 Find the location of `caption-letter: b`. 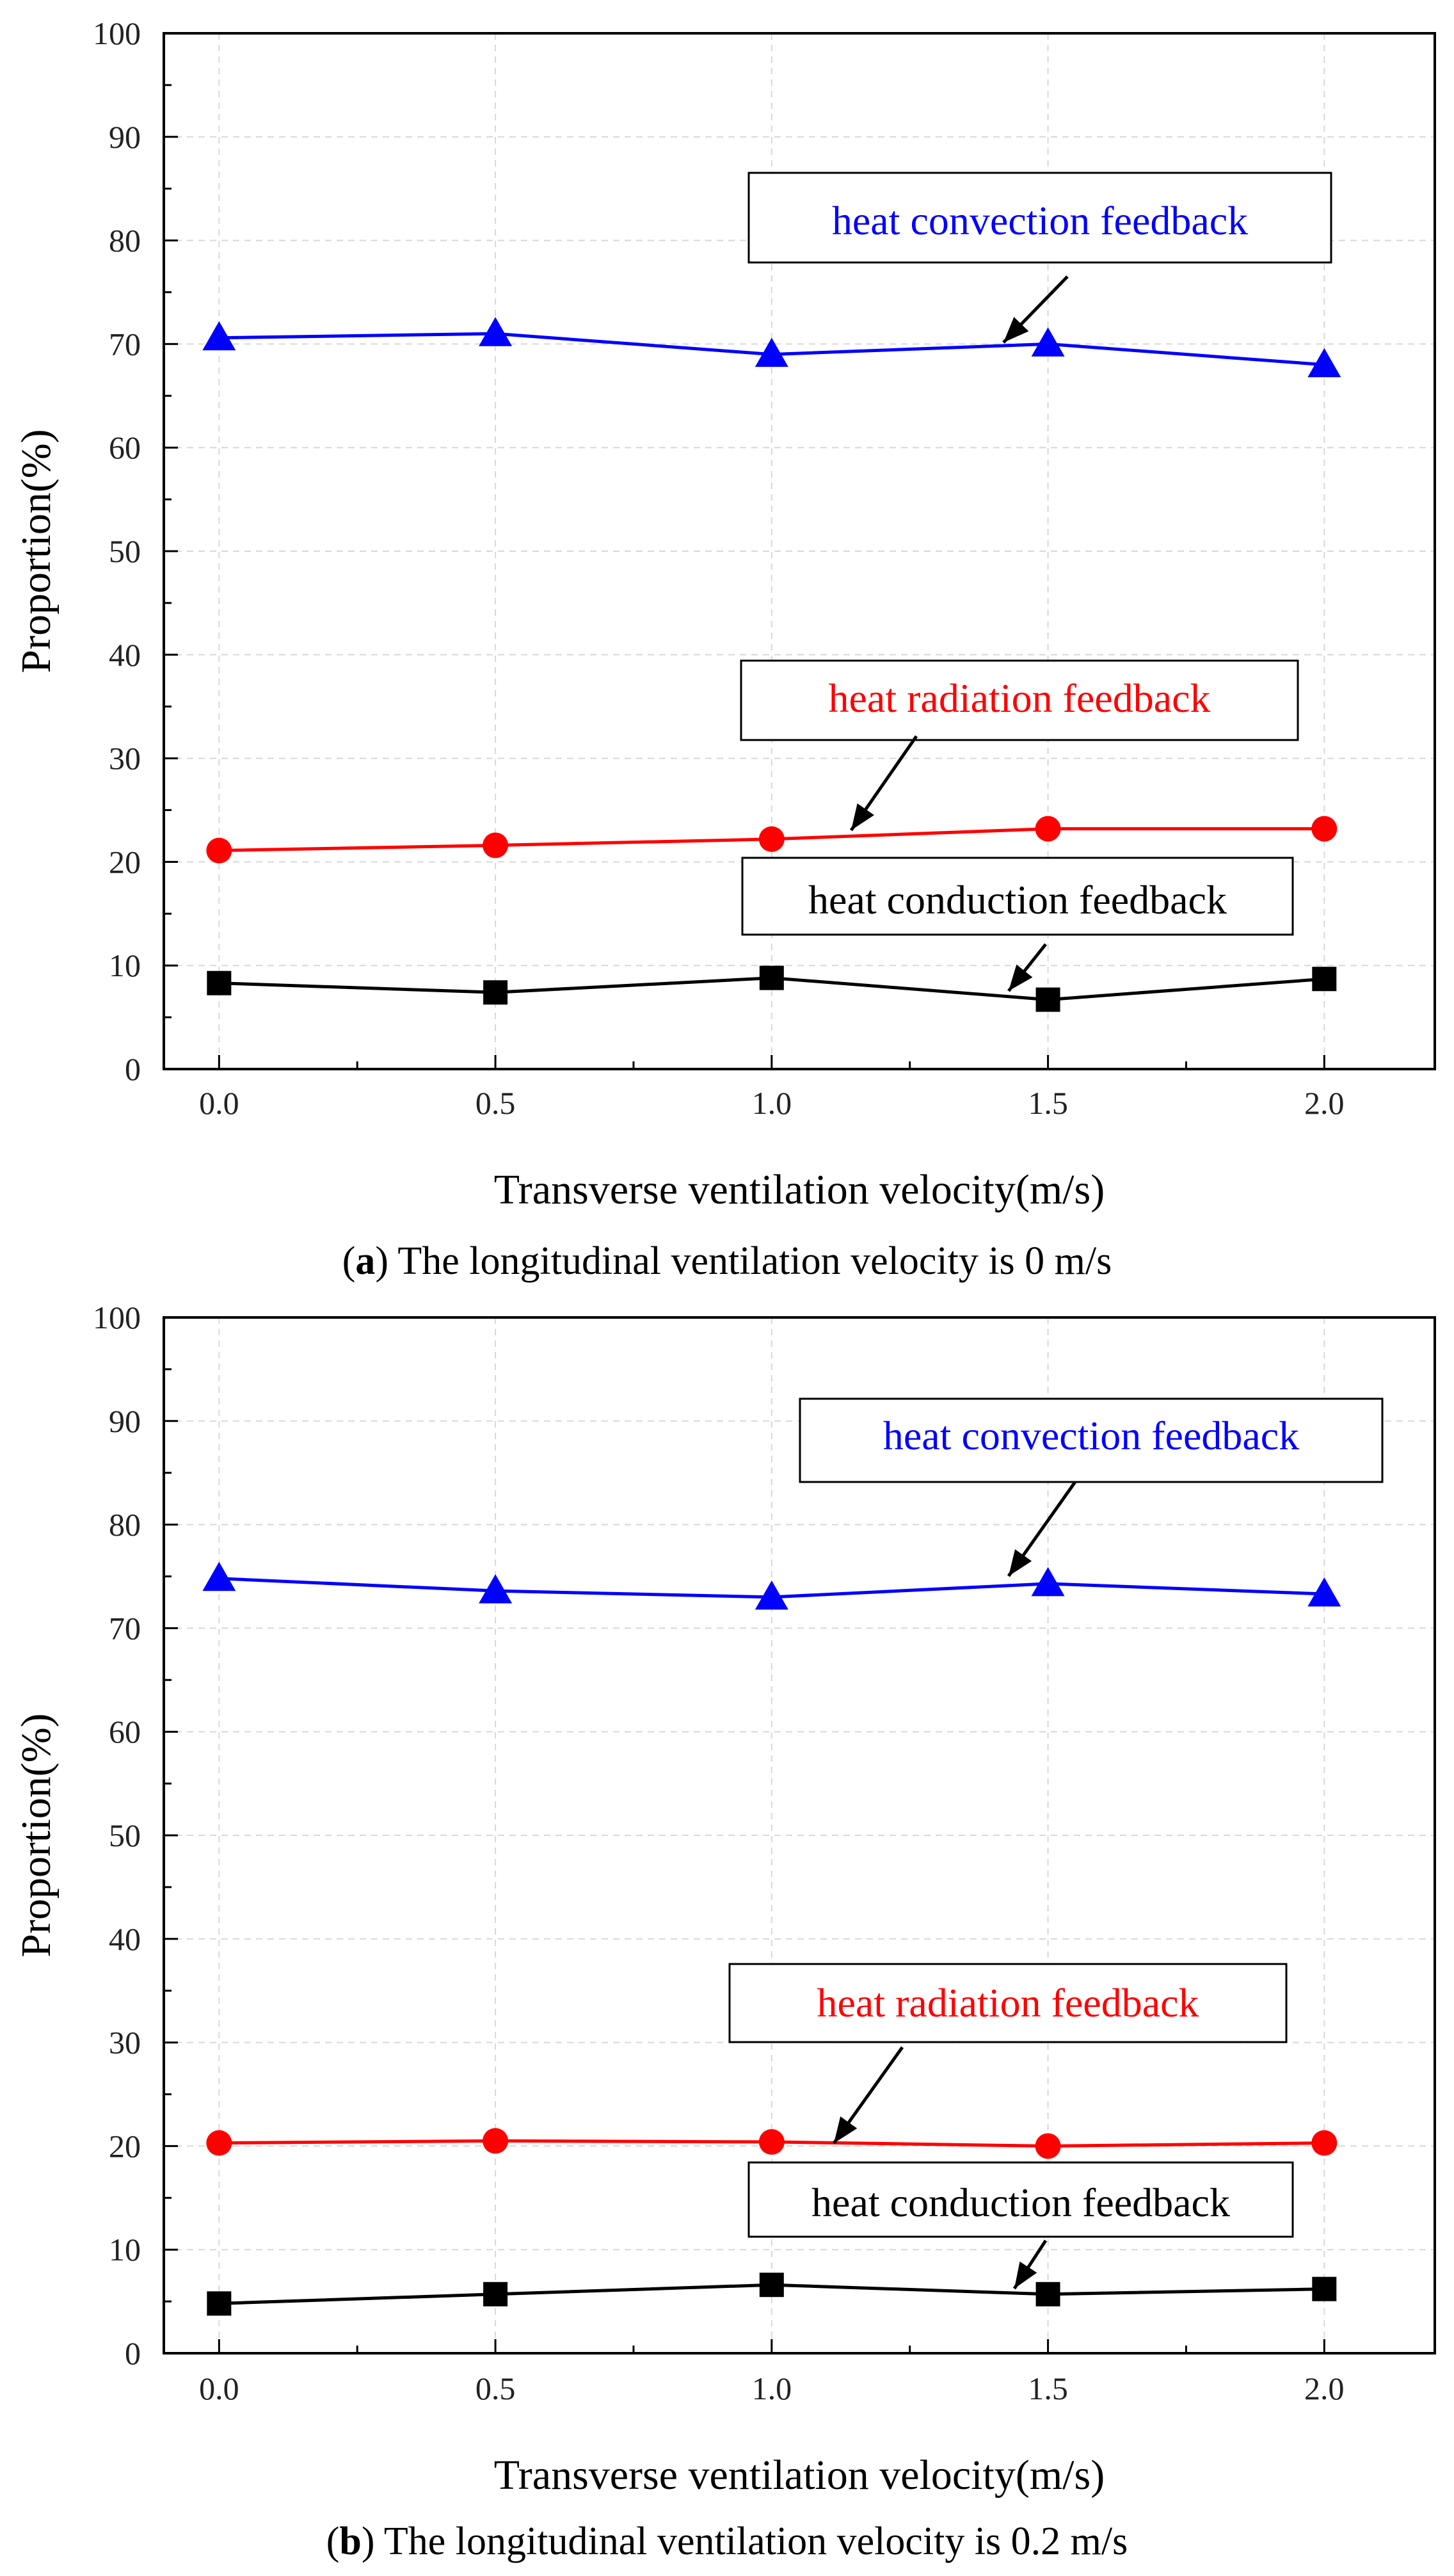

caption-letter: b is located at coordinates (350, 2541).